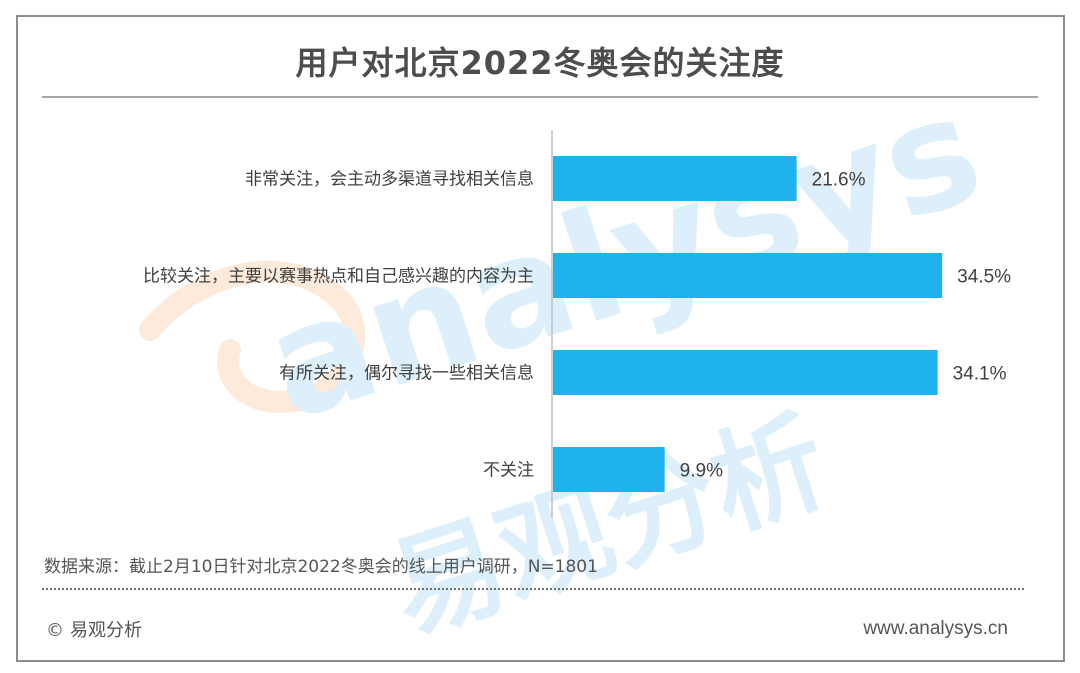 The image size is (1080, 673). I want to click on category-label-3: 有所关注，偶尔寻找一些相关信息, so click(406, 374).